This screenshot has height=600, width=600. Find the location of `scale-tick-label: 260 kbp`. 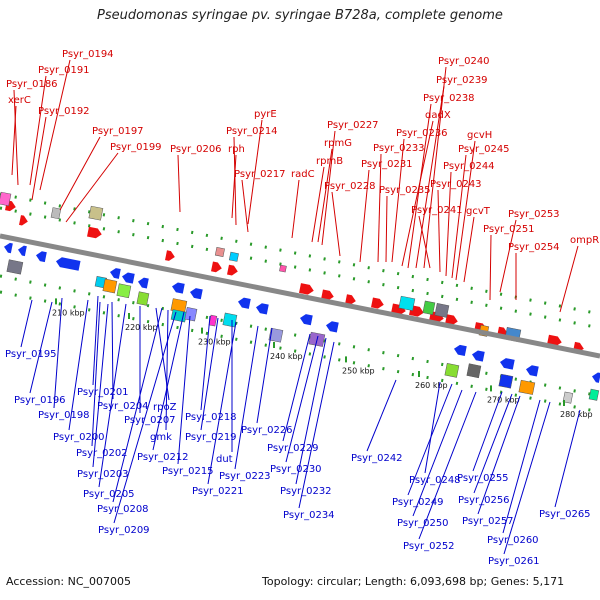

scale-tick-label: 260 kbp is located at coordinates (431, 385).